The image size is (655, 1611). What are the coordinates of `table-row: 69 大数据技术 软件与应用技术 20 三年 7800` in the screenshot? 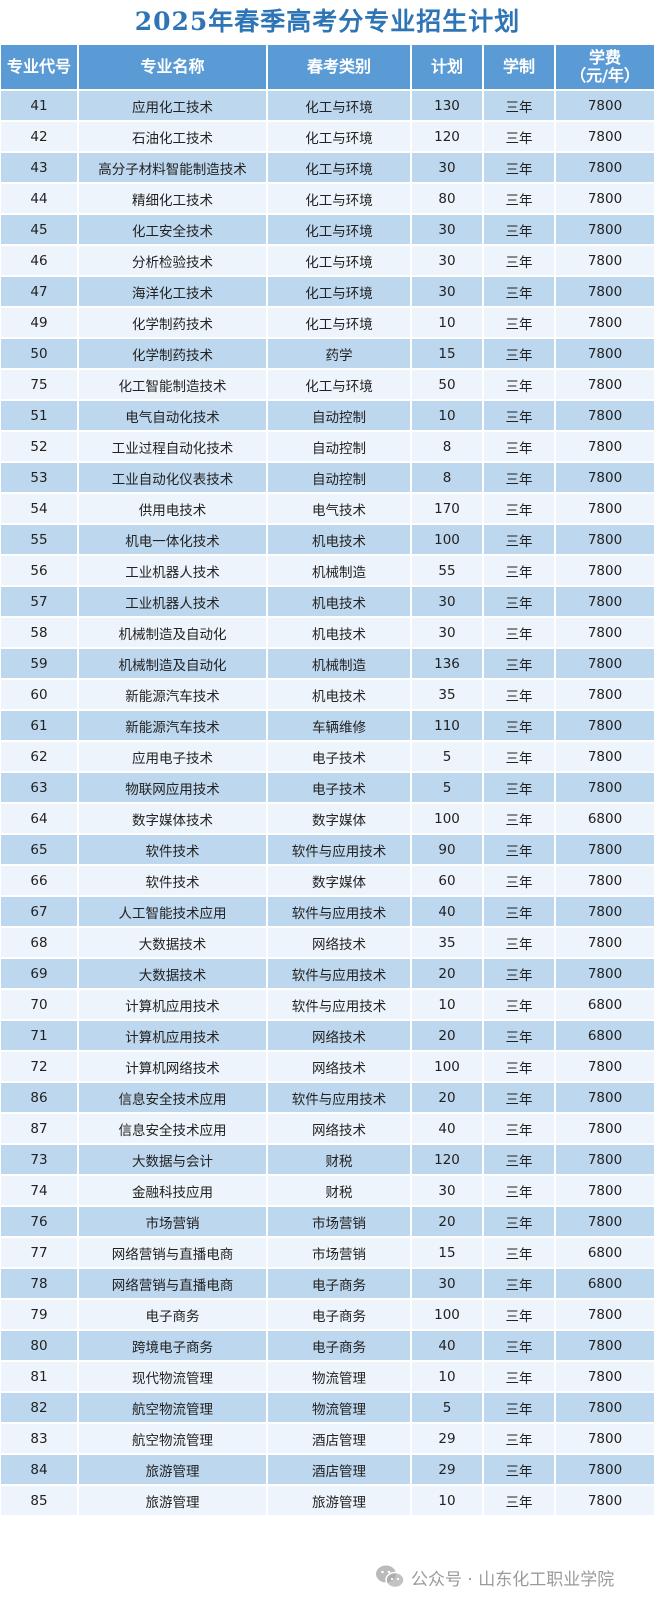 It's located at (327, 973).